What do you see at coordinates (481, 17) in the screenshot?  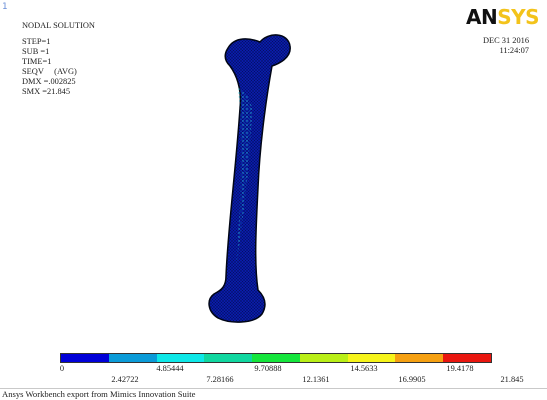 I see `logo-an-text: AN` at bounding box center [481, 17].